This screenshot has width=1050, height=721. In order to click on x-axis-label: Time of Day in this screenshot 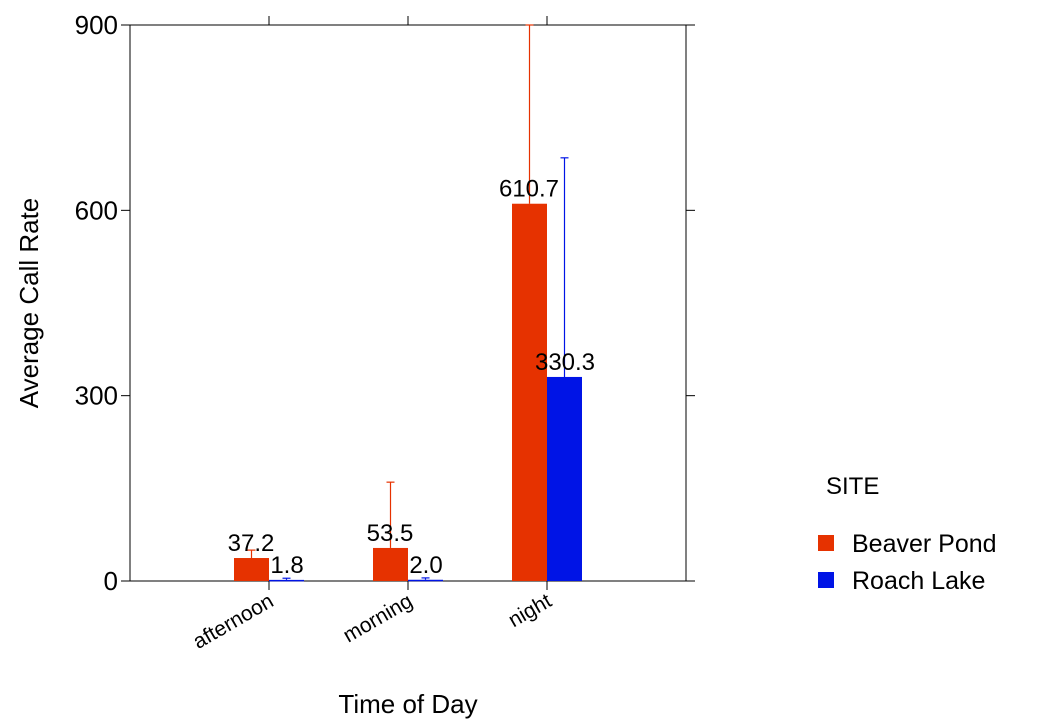, I will do `click(407, 704)`.